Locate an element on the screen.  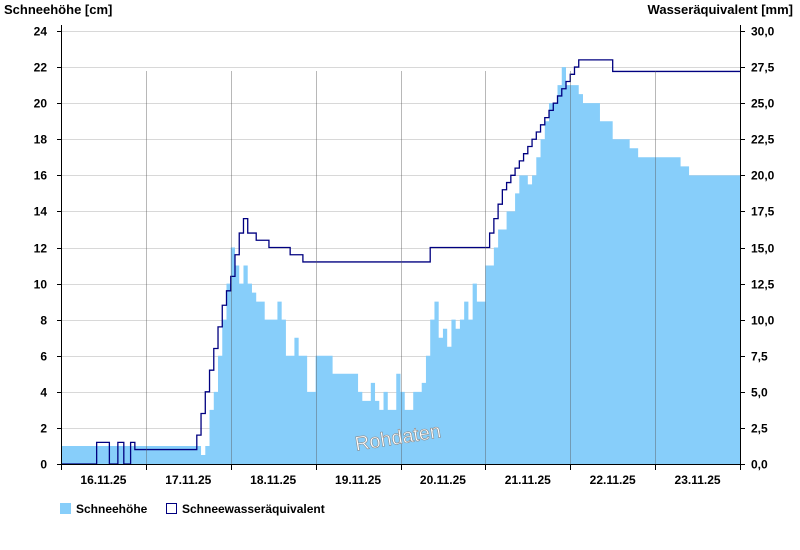
left-tick-label: 22 is located at coordinates (41, 68).